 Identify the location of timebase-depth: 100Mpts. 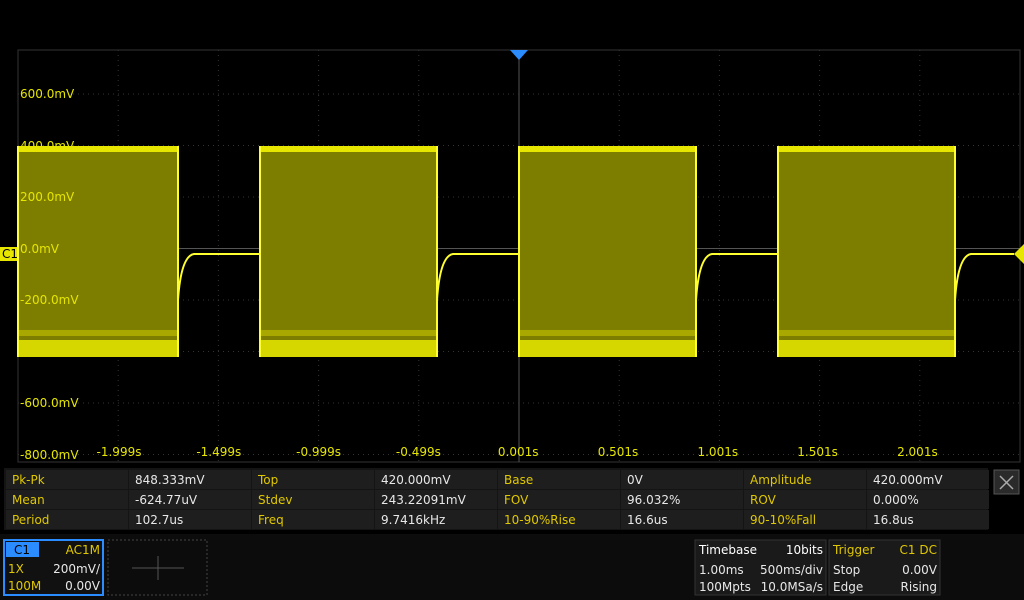
(725, 587).